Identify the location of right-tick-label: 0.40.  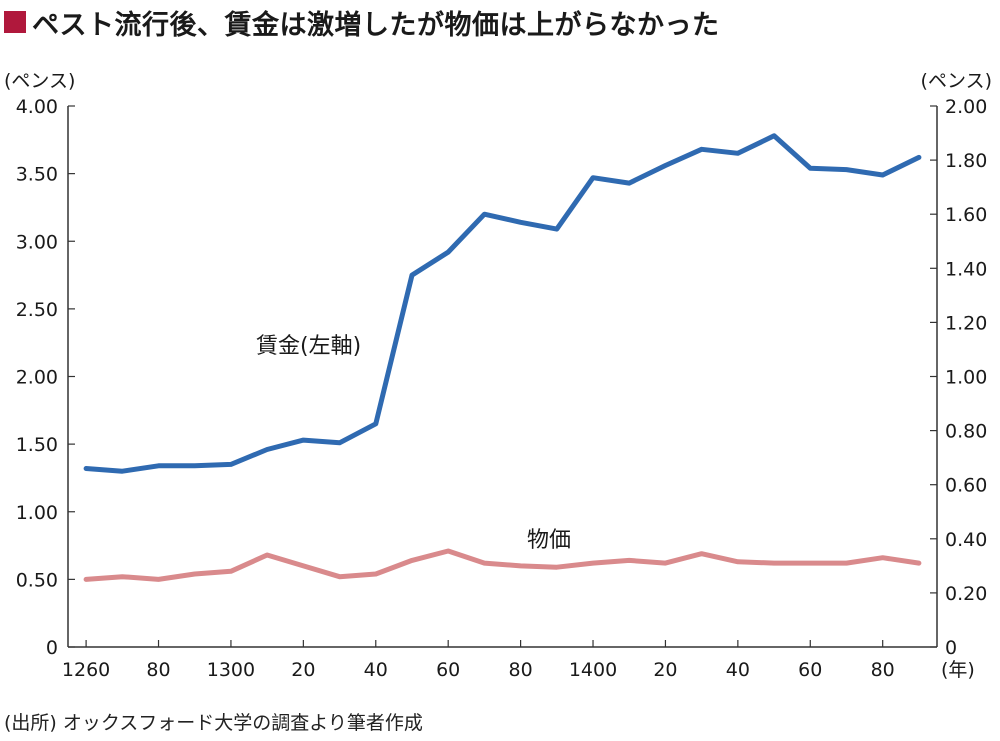
(966, 540).